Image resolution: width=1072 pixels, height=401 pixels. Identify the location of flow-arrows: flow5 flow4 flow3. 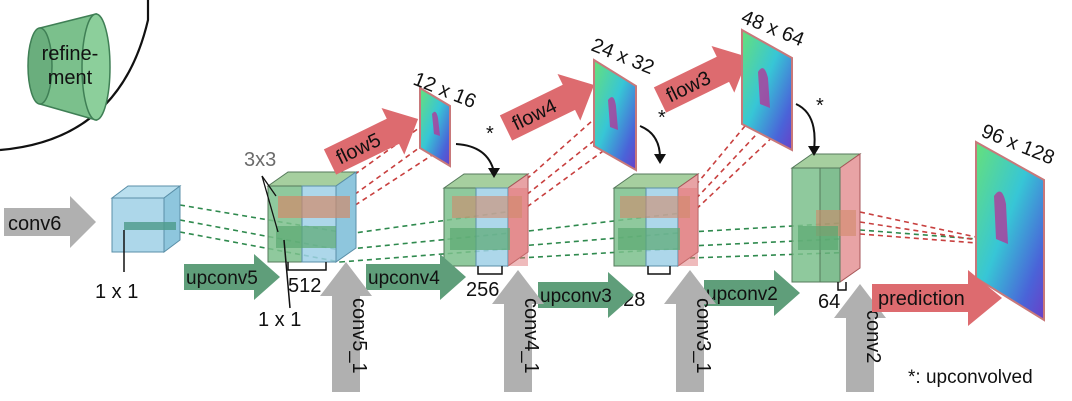
(536, 110).